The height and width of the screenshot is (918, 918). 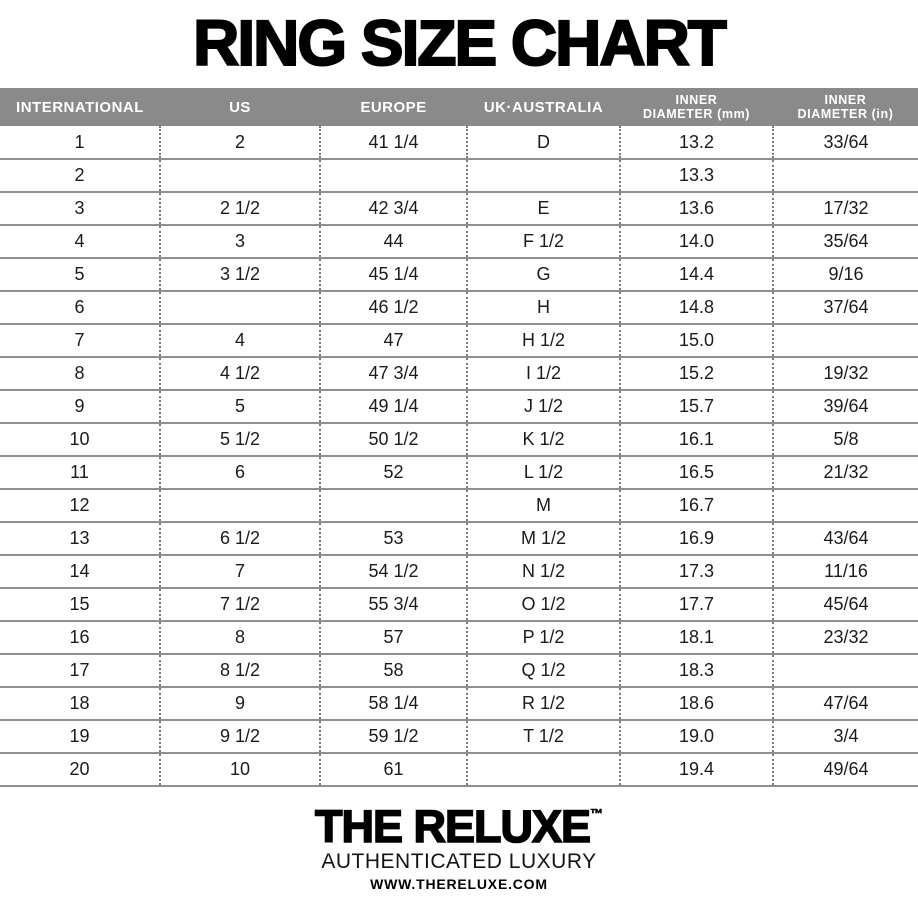 I want to click on cell-us: 7, so click(x=239, y=572).